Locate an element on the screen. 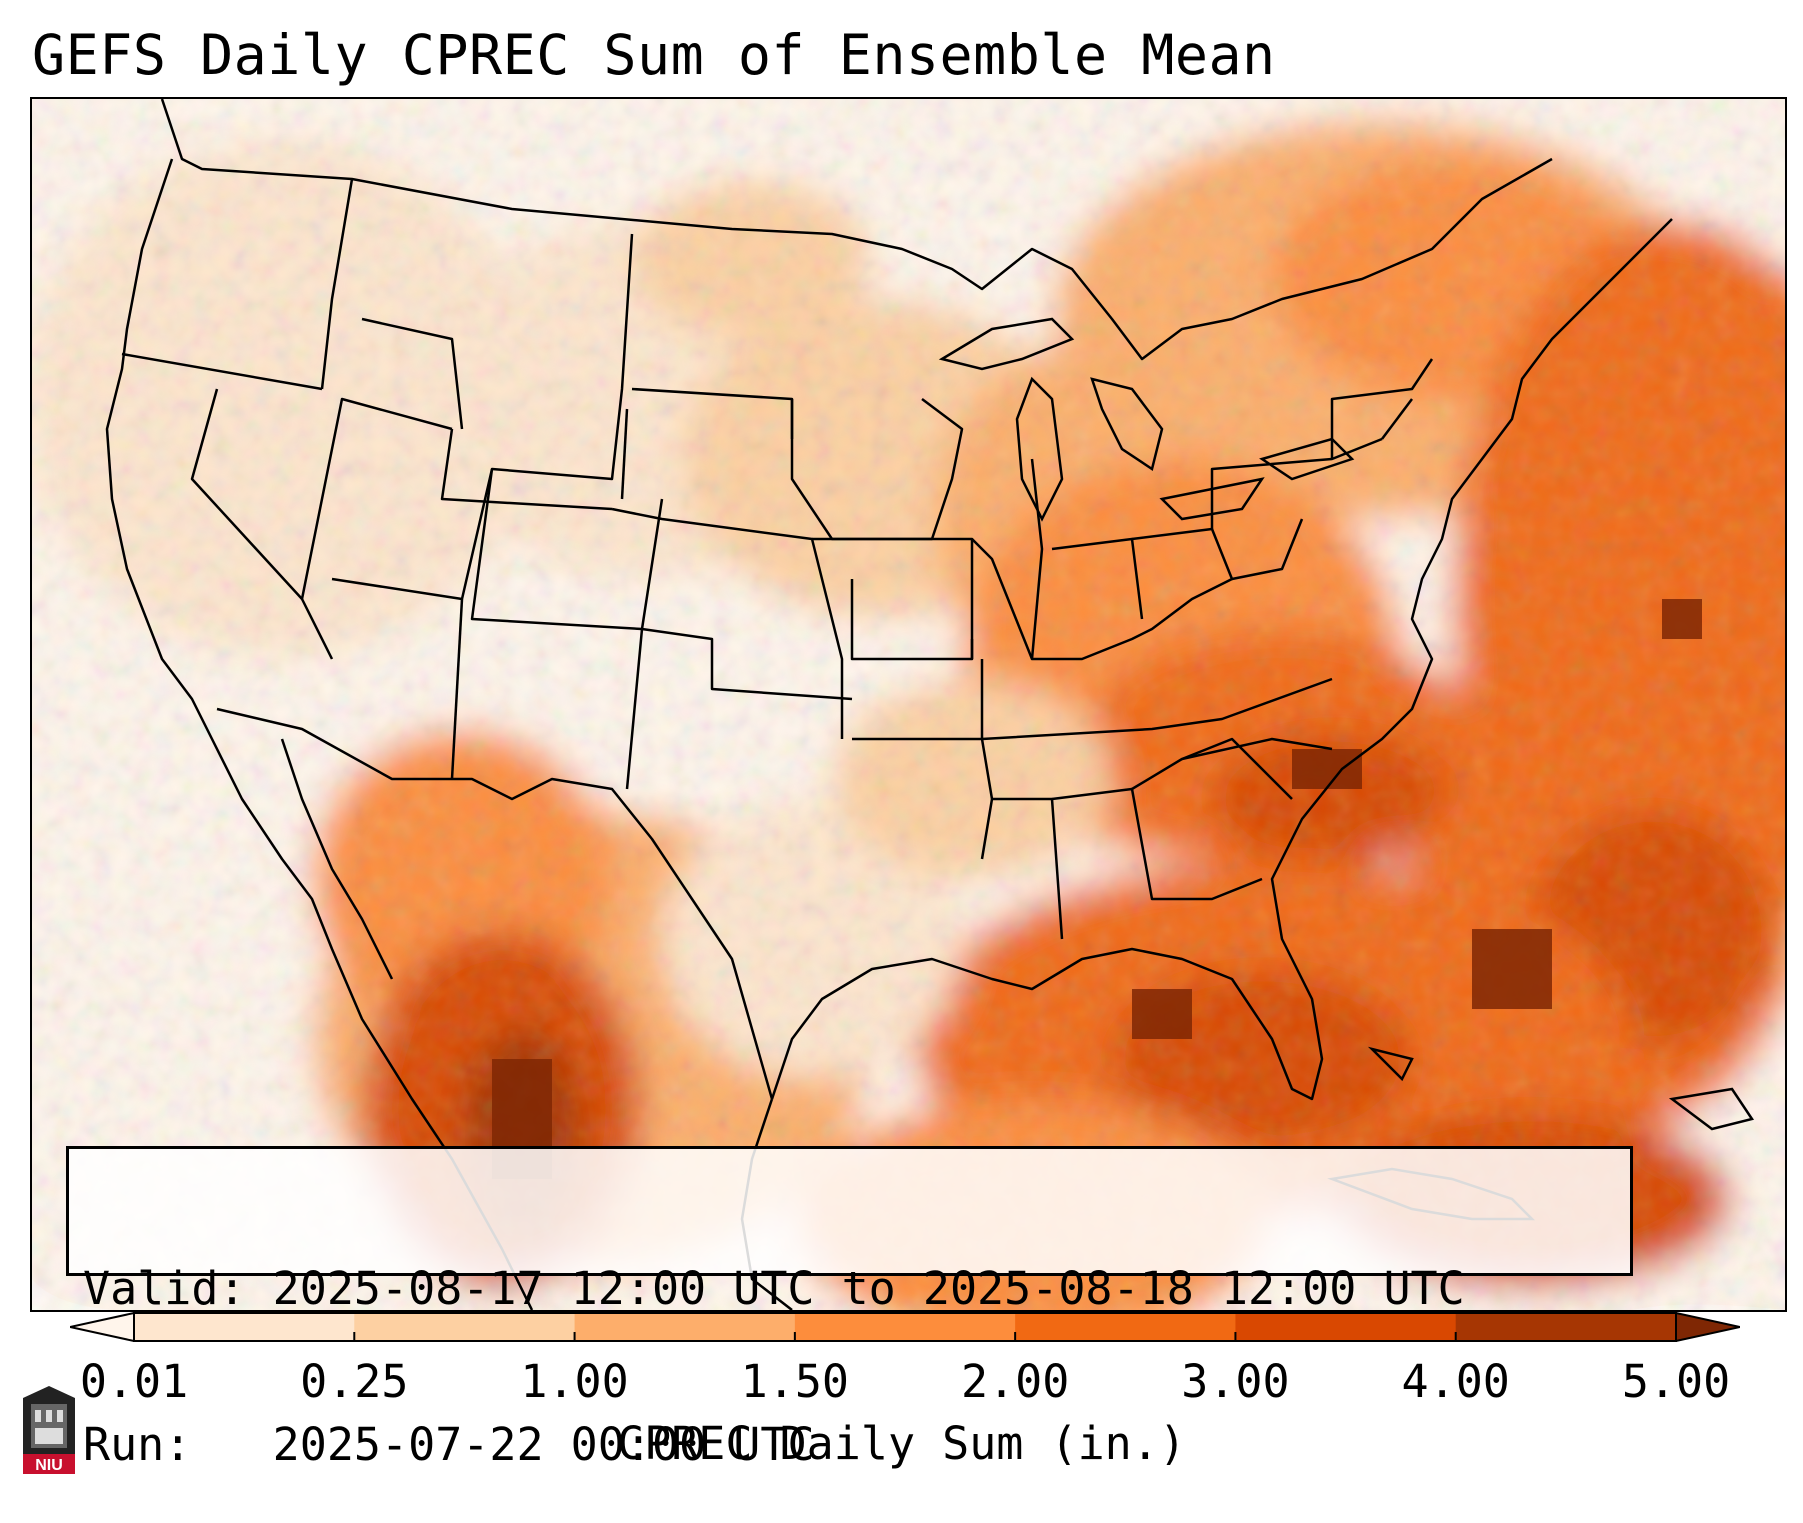 This screenshot has width=1803, height=1523. colorbar-tick-label: 4.00 is located at coordinates (1455, 1381).